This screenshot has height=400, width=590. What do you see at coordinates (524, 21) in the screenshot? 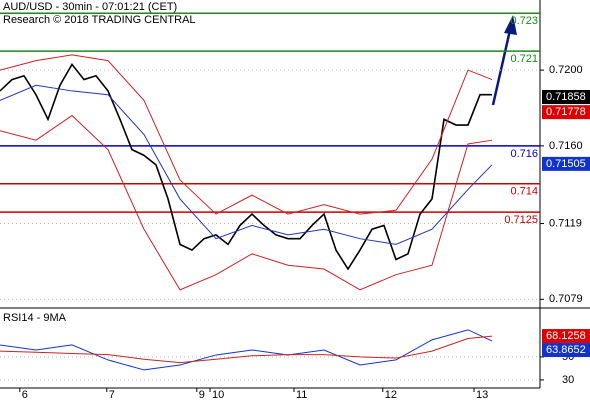
I see `level-label: 0.723` at bounding box center [524, 21].